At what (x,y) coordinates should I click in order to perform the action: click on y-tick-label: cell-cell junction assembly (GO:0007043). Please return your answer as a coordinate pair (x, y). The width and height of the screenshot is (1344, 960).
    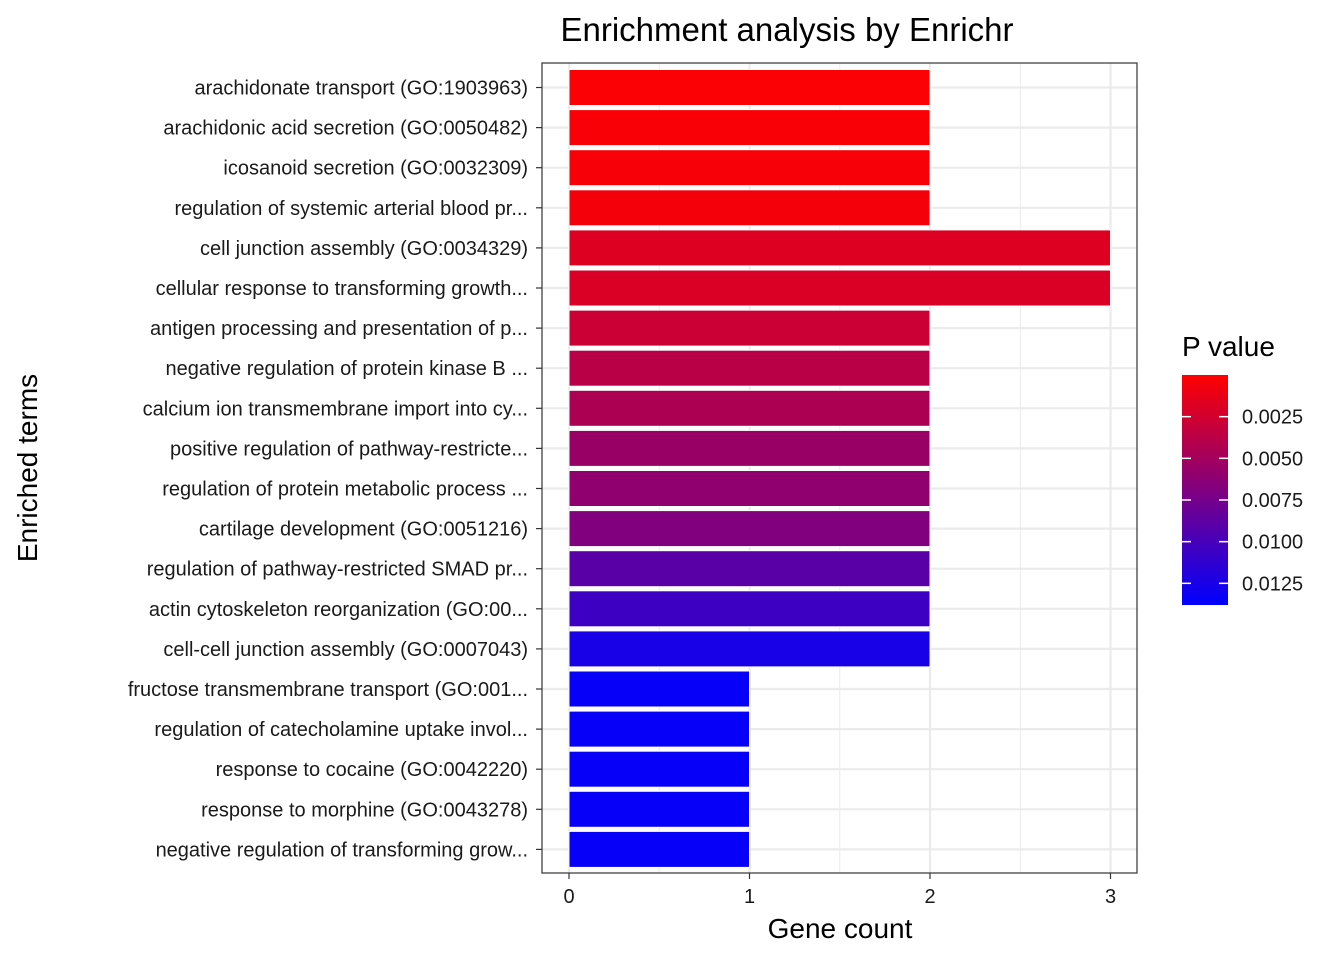
    Looking at the image, I should click on (345, 650).